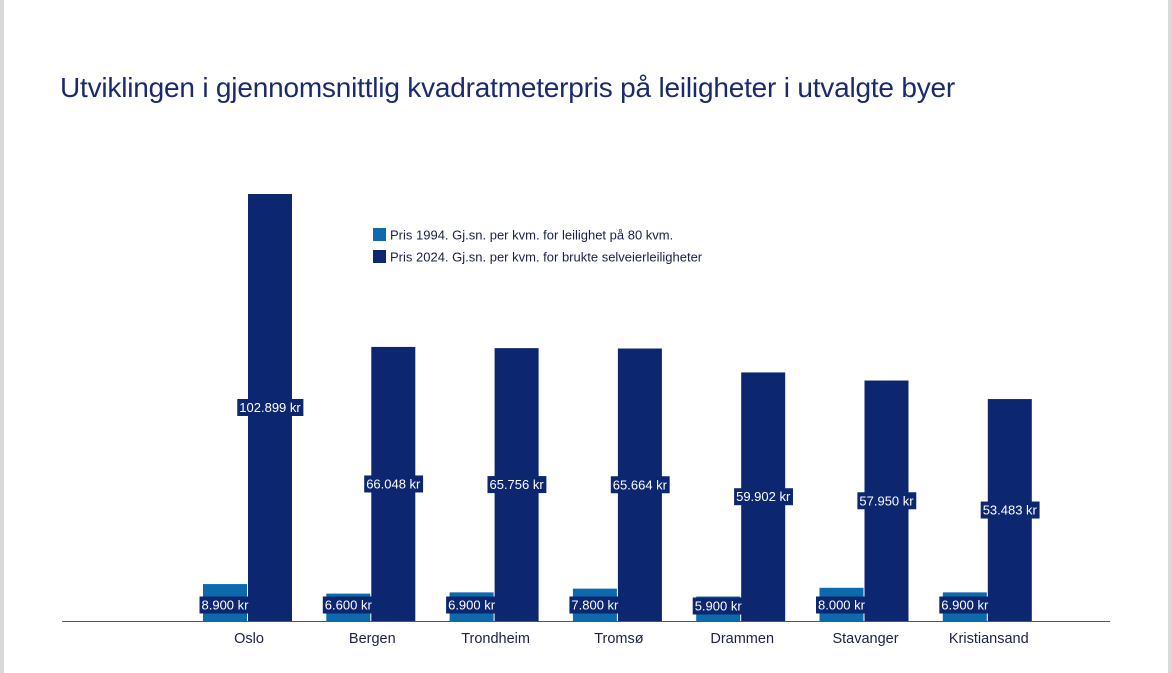 This screenshot has height=673, width=1172. Describe the element at coordinates (379, 234) in the screenshot. I see `legend-swatch-1994` at that location.